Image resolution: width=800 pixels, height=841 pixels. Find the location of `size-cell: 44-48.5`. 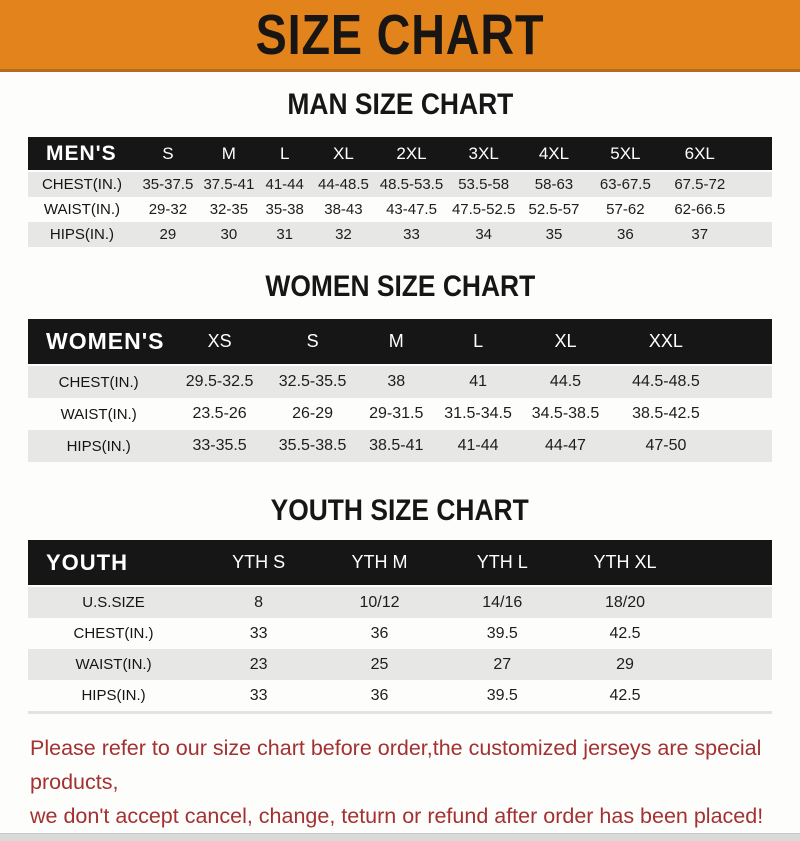

size-cell: 44-48.5 is located at coordinates (343, 184).